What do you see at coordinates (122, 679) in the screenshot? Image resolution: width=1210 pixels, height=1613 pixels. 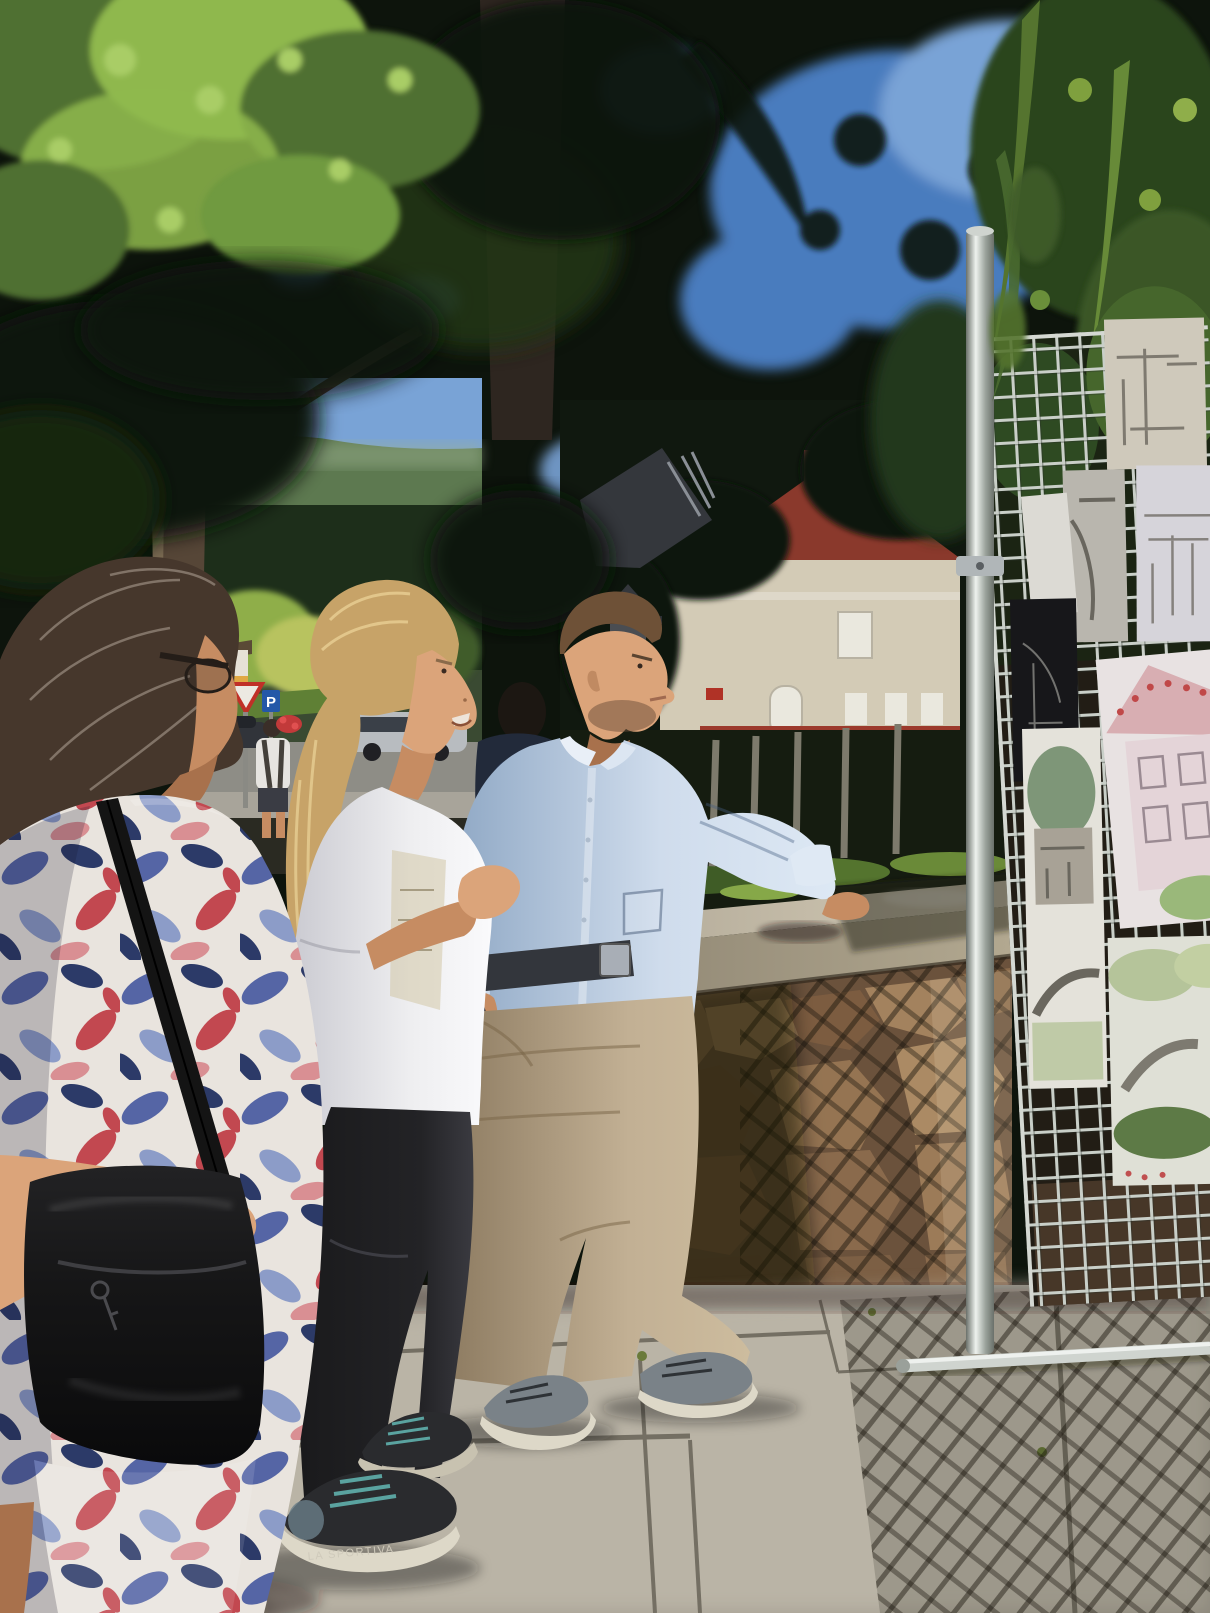 I see `hair-gray-streaks` at bounding box center [122, 679].